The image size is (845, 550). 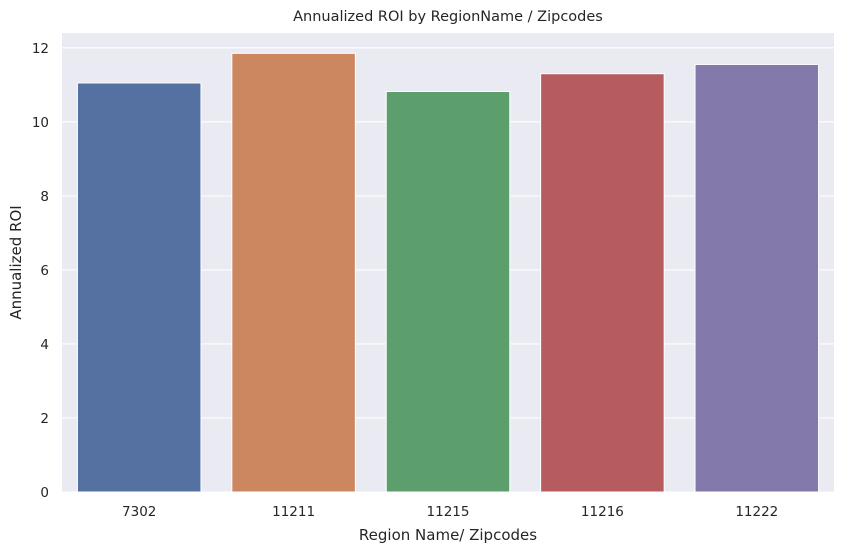 What do you see at coordinates (44, 493) in the screenshot?
I see `y-tick-label: 0` at bounding box center [44, 493].